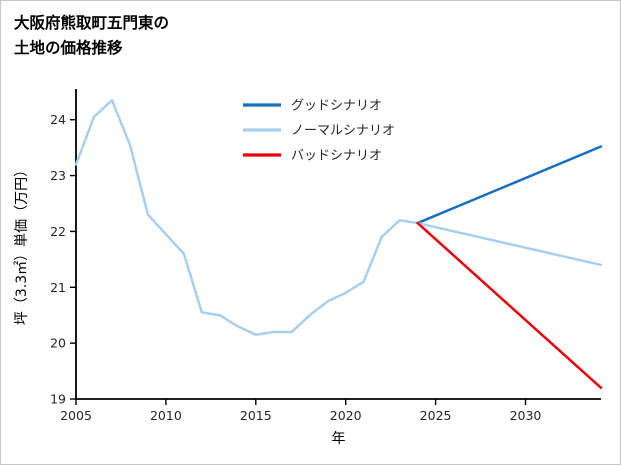 The width and height of the screenshot is (621, 465). I want to click on x-tick-label: 2015, so click(256, 415).